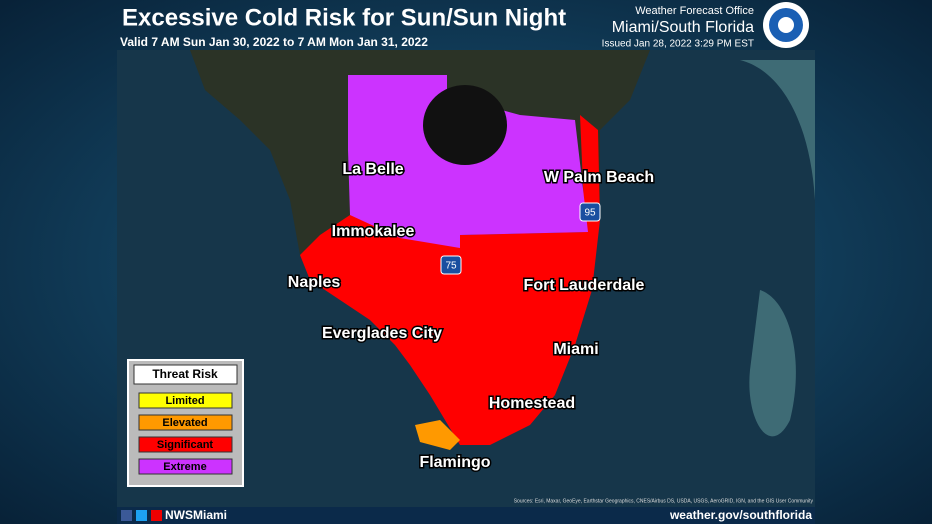 This screenshot has width=932, height=524. What do you see at coordinates (694, 11) in the screenshot?
I see `office: Weather Forecast Office` at bounding box center [694, 11].